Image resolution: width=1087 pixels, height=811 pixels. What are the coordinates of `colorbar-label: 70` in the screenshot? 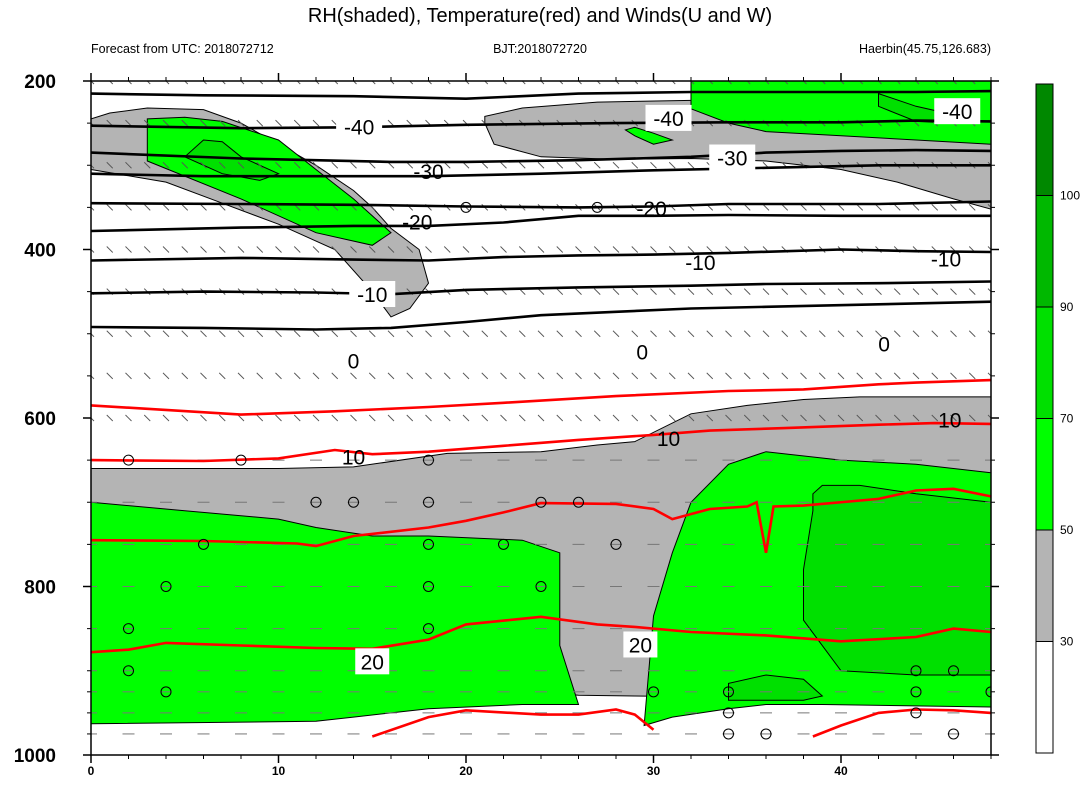 It's located at (1067, 419).